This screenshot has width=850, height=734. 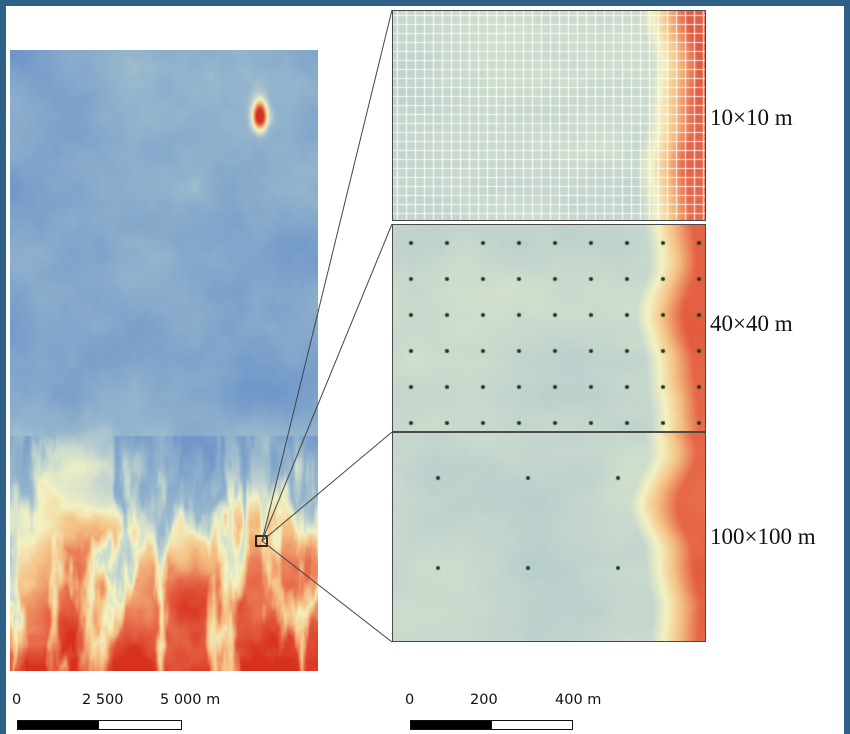 I want to click on resolution-label-40m: 40×40 m, so click(x=751, y=323).